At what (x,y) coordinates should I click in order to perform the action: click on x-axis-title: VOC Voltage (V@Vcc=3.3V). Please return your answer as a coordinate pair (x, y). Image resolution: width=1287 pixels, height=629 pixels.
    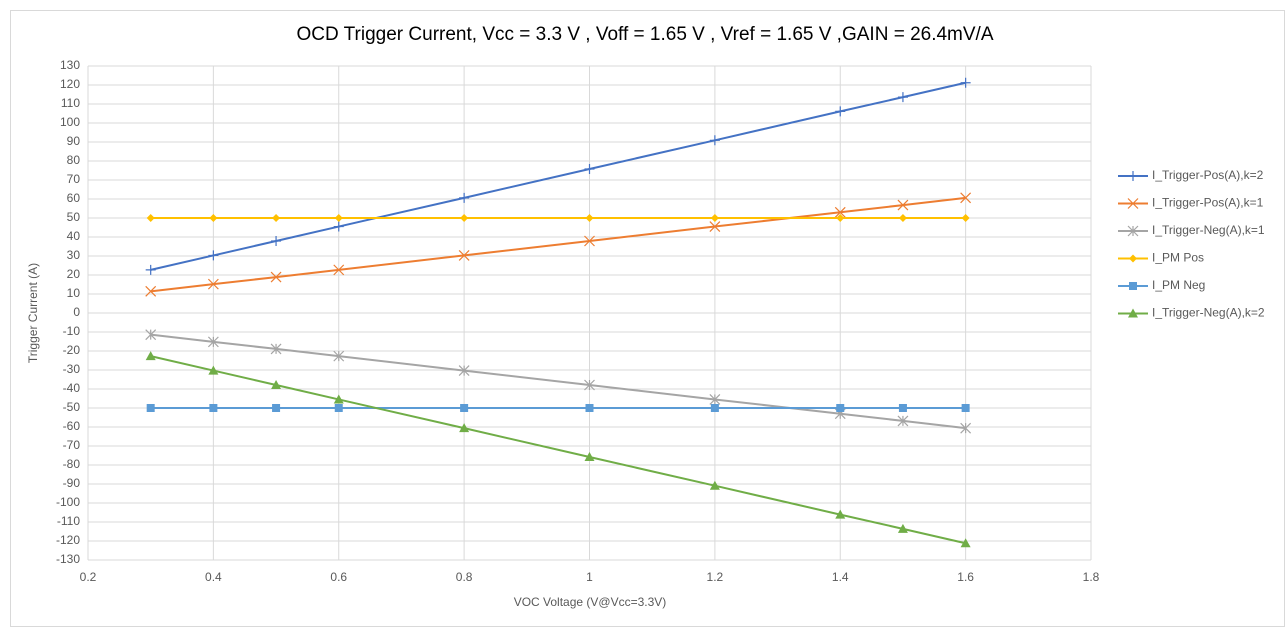
    Looking at the image, I should click on (590, 602).